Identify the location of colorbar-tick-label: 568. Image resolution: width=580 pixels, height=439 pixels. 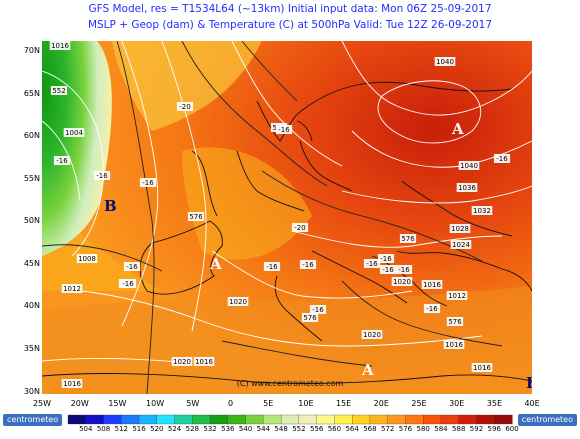
(370, 429).